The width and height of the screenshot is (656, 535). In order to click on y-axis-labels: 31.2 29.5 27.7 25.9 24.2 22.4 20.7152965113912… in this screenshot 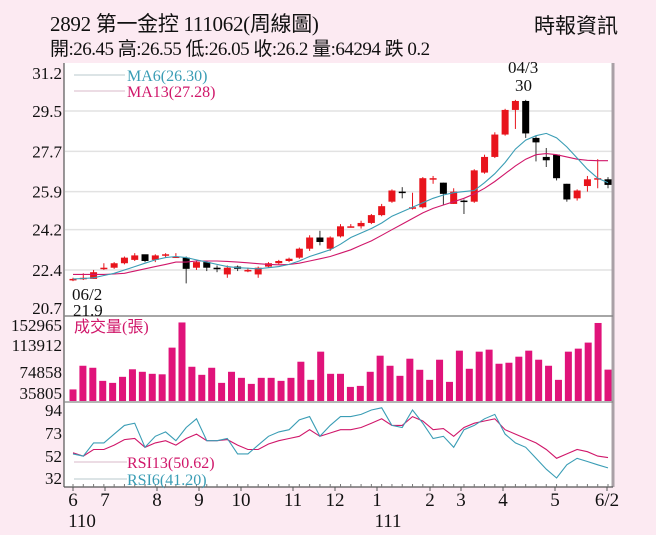, I will do `click(37, 276)`.